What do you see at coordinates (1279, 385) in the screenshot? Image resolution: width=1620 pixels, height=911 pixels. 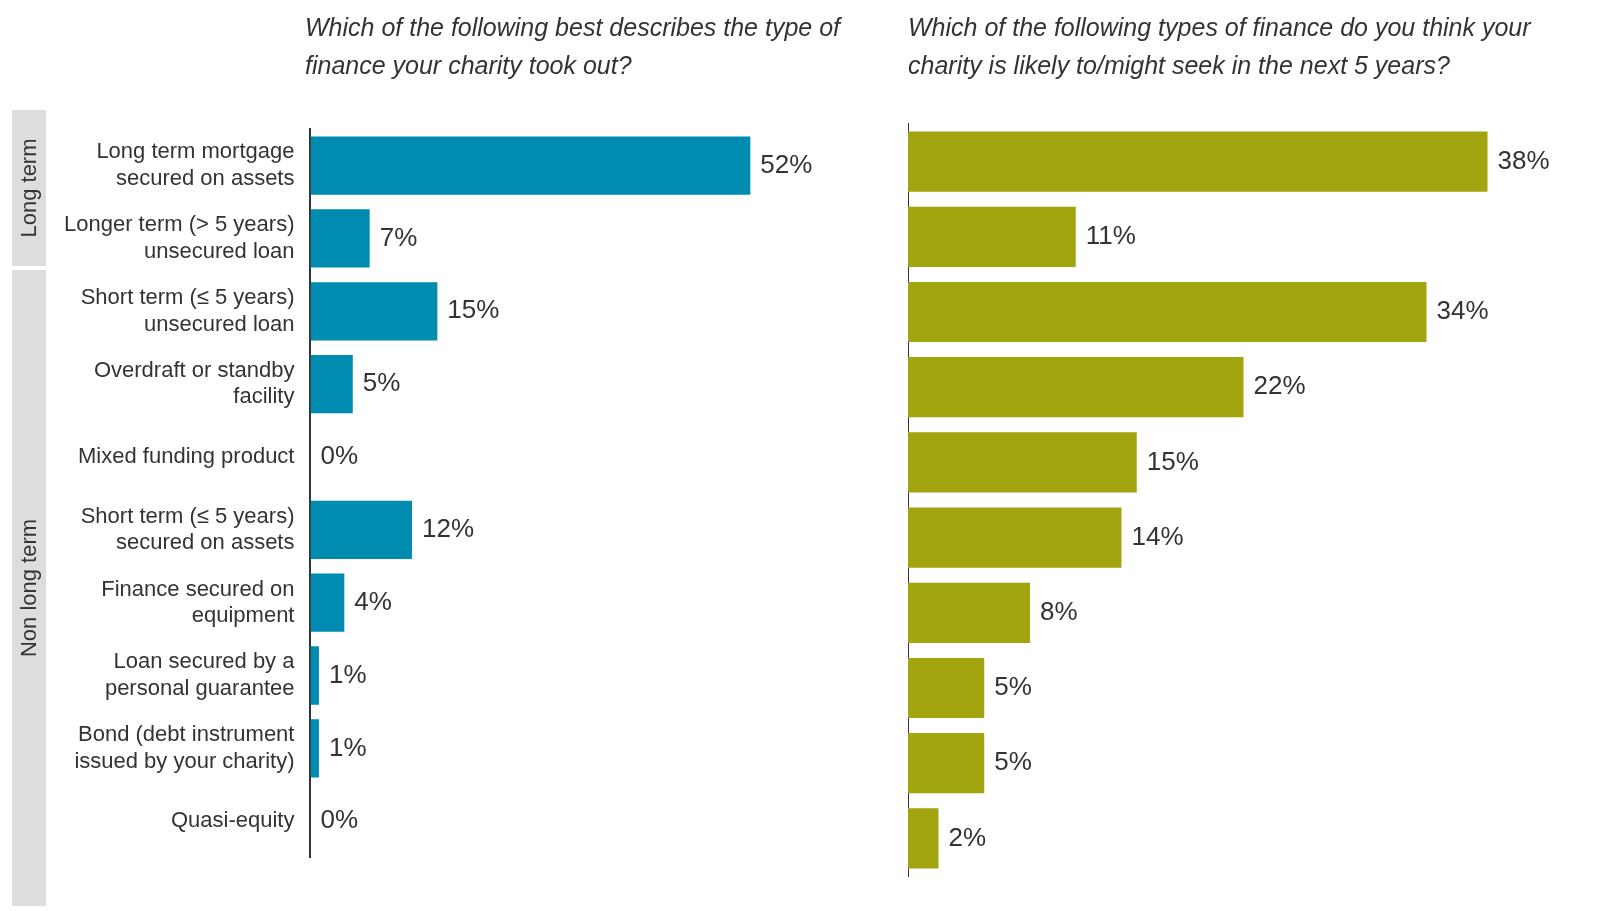 I see `data-label: 22%` at bounding box center [1279, 385].